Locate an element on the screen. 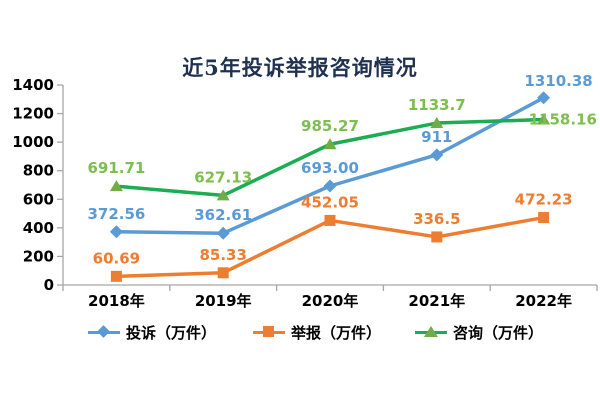 This screenshot has height=400, width=600. x-axis-label: 2020年 is located at coordinates (330, 301).